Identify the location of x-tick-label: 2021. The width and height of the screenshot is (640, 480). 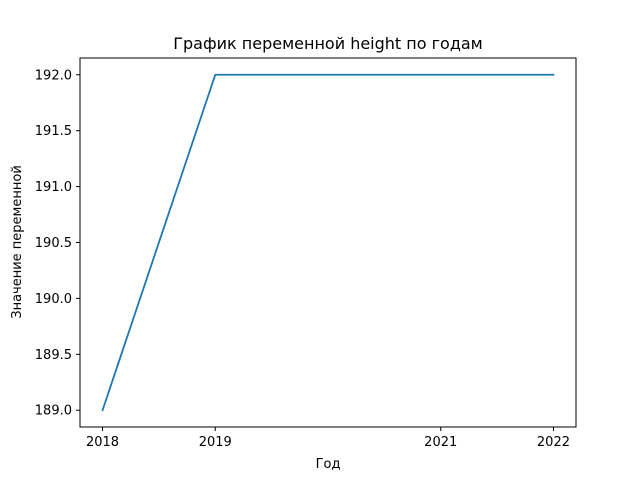
(440, 442).